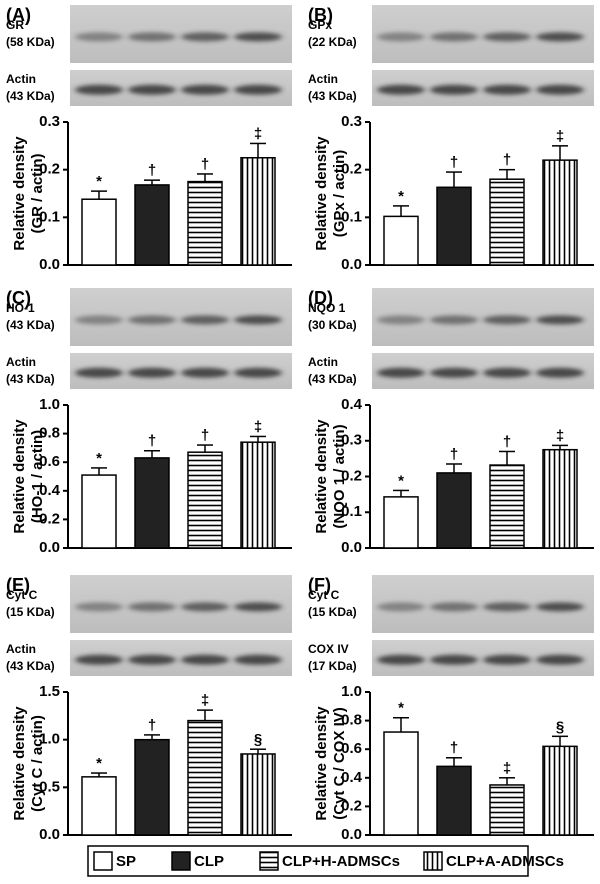 This screenshot has width=600, height=884. What do you see at coordinates (320, 15) in the screenshot?
I see `panel-label: (B)` at bounding box center [320, 15].